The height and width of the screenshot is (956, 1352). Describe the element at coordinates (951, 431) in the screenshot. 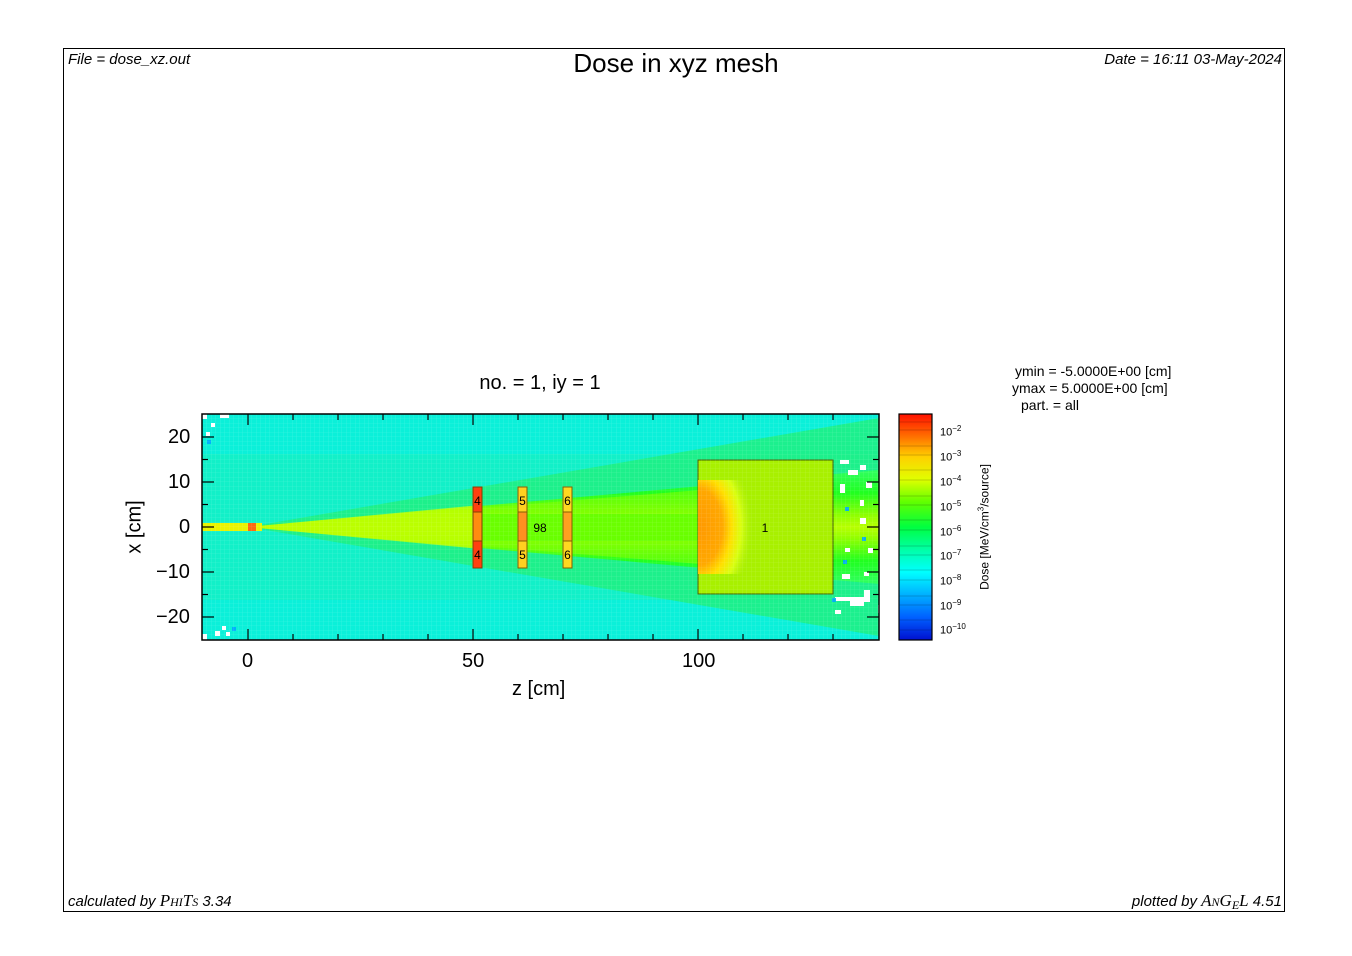

I see `colorbar-tick-1e-2: 10⁻²` at that location.